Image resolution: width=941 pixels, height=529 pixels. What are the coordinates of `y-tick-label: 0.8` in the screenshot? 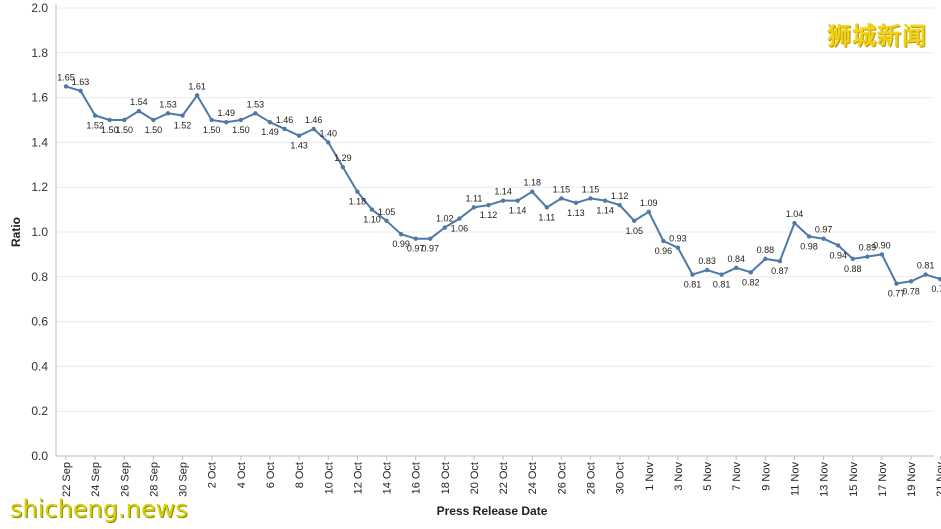 It's located at (39, 277).